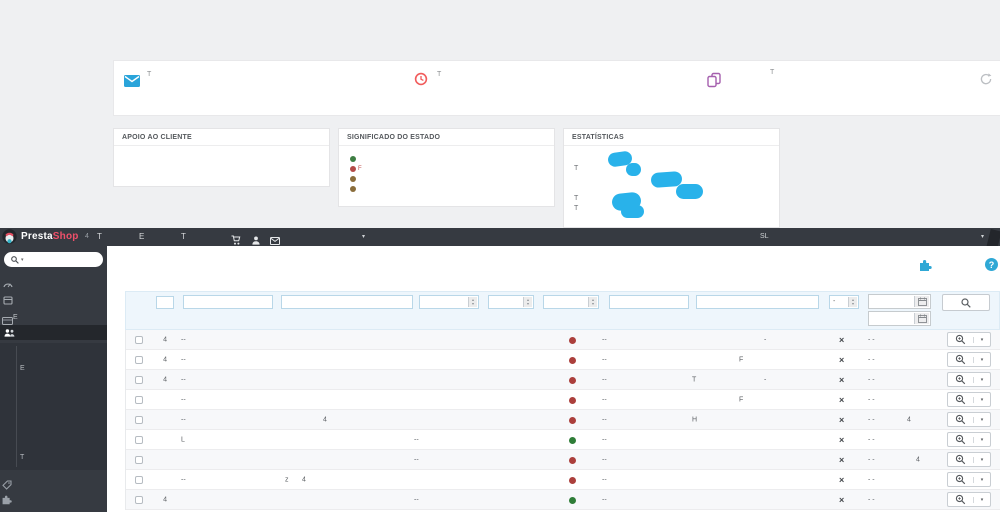  What do you see at coordinates (22, 368) in the screenshot?
I see `submenu-item: E` at bounding box center [22, 368].